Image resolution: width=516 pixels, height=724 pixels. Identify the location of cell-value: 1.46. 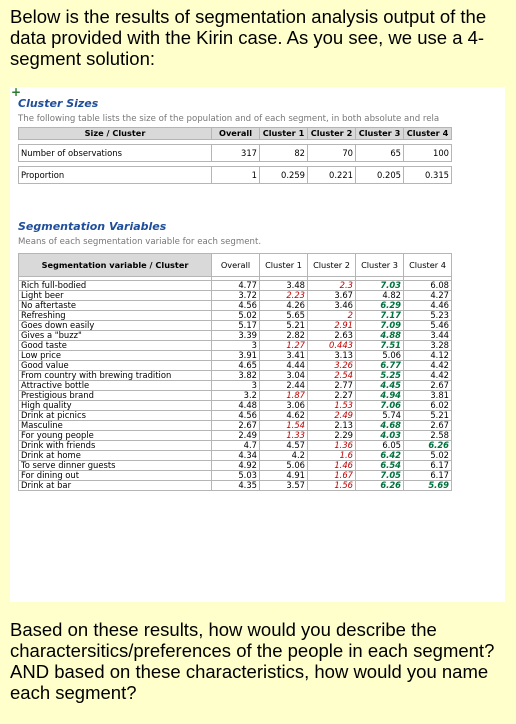
(331, 465).